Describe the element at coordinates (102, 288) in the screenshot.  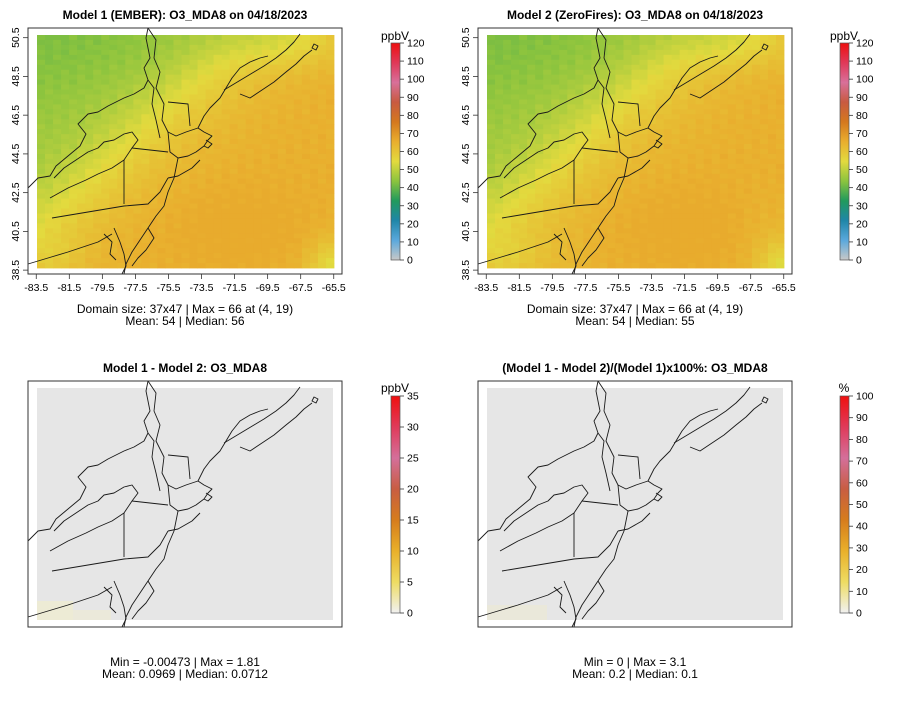
I see `x-tick-label: -79.5` at that location.